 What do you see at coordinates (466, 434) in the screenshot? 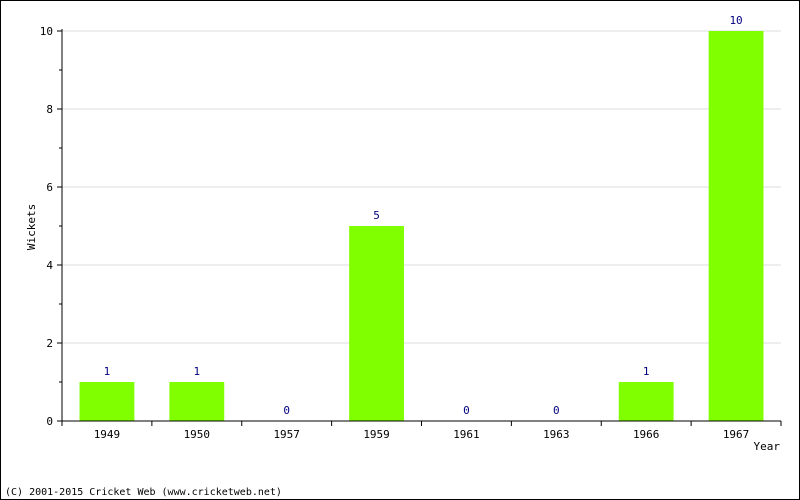
I see `x-tick-label: 1961` at bounding box center [466, 434].